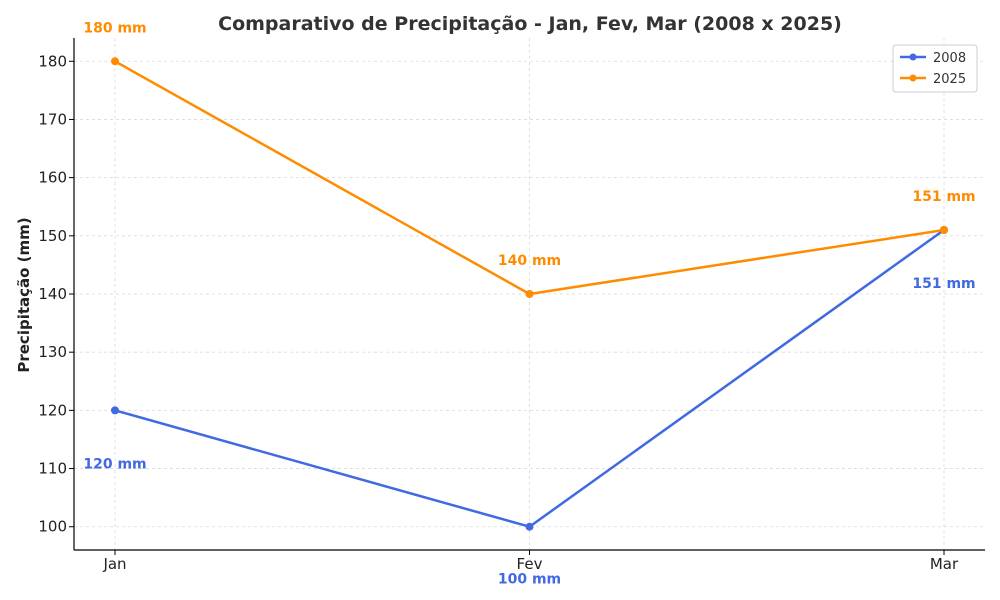  What do you see at coordinates (530, 564) in the screenshot?
I see `x-tick-label: Fev` at bounding box center [530, 564].